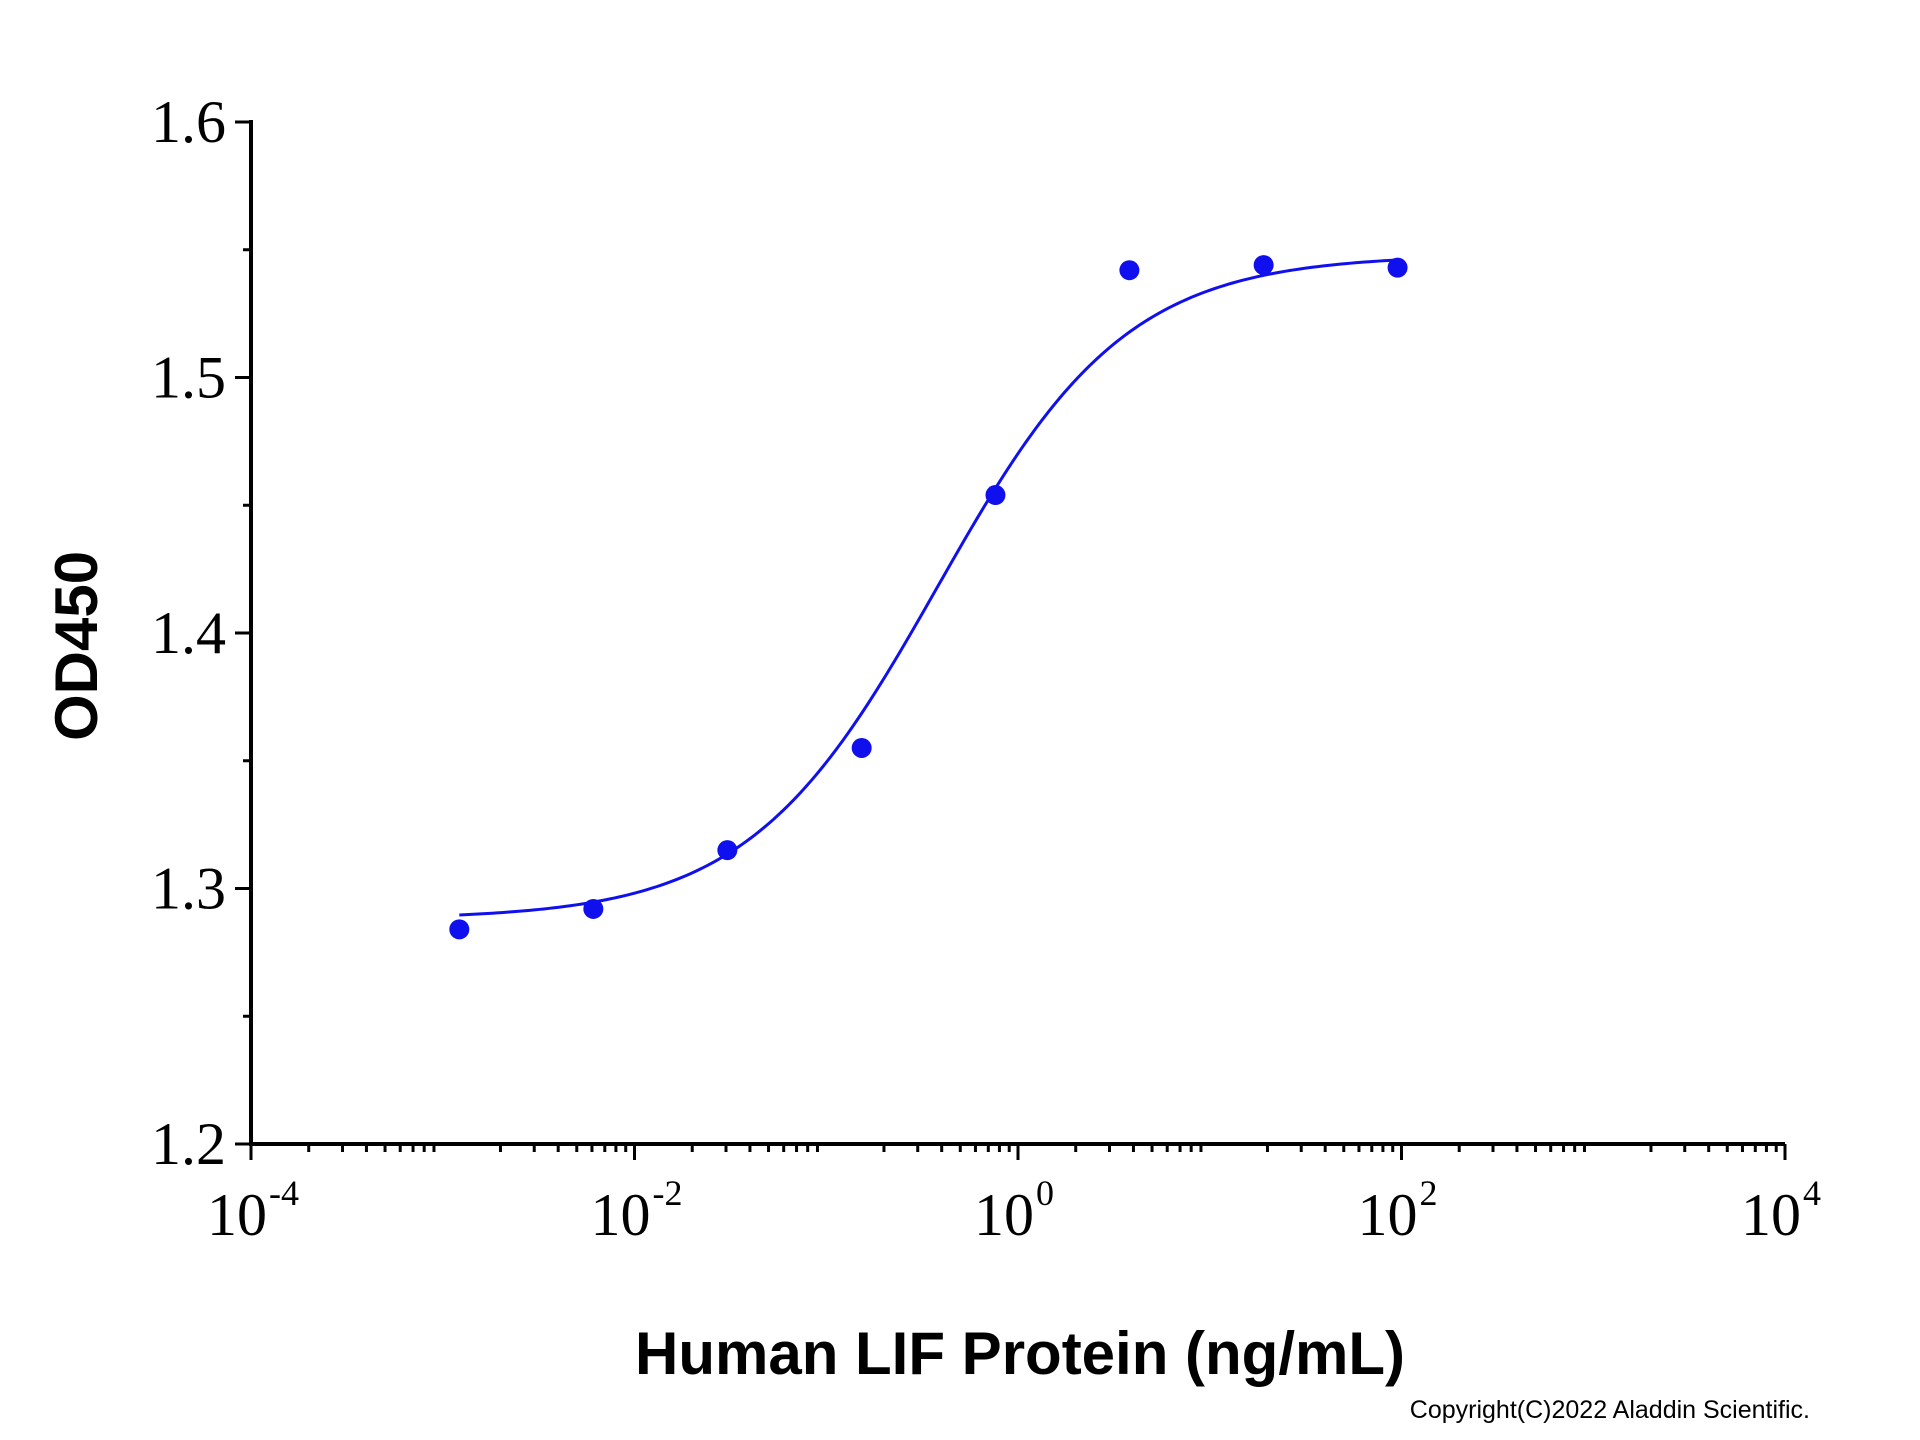 This screenshot has height=1440, width=1920. I want to click on y-tick-label: 1.6, so click(188, 122).